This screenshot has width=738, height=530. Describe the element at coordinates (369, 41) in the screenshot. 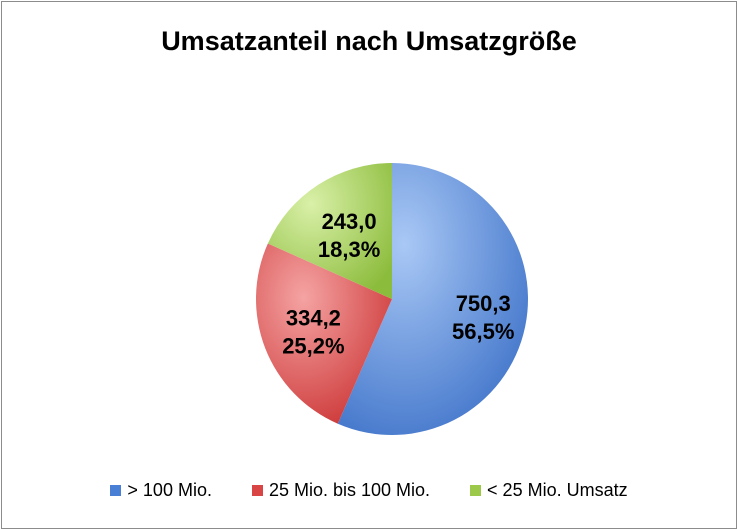

I see `chart-title: Umsatzanteil nach Umsatzgröße` at that location.